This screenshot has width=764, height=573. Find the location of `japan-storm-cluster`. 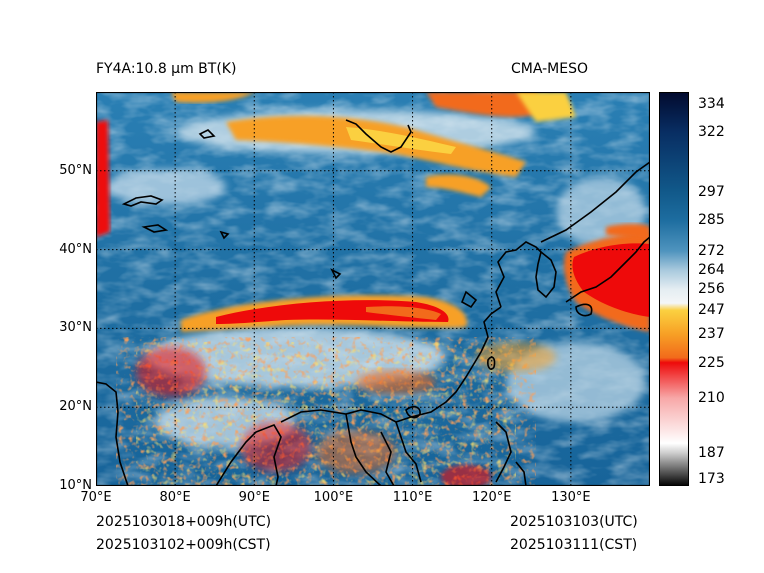

japan-storm-cluster is located at coordinates (607, 277).